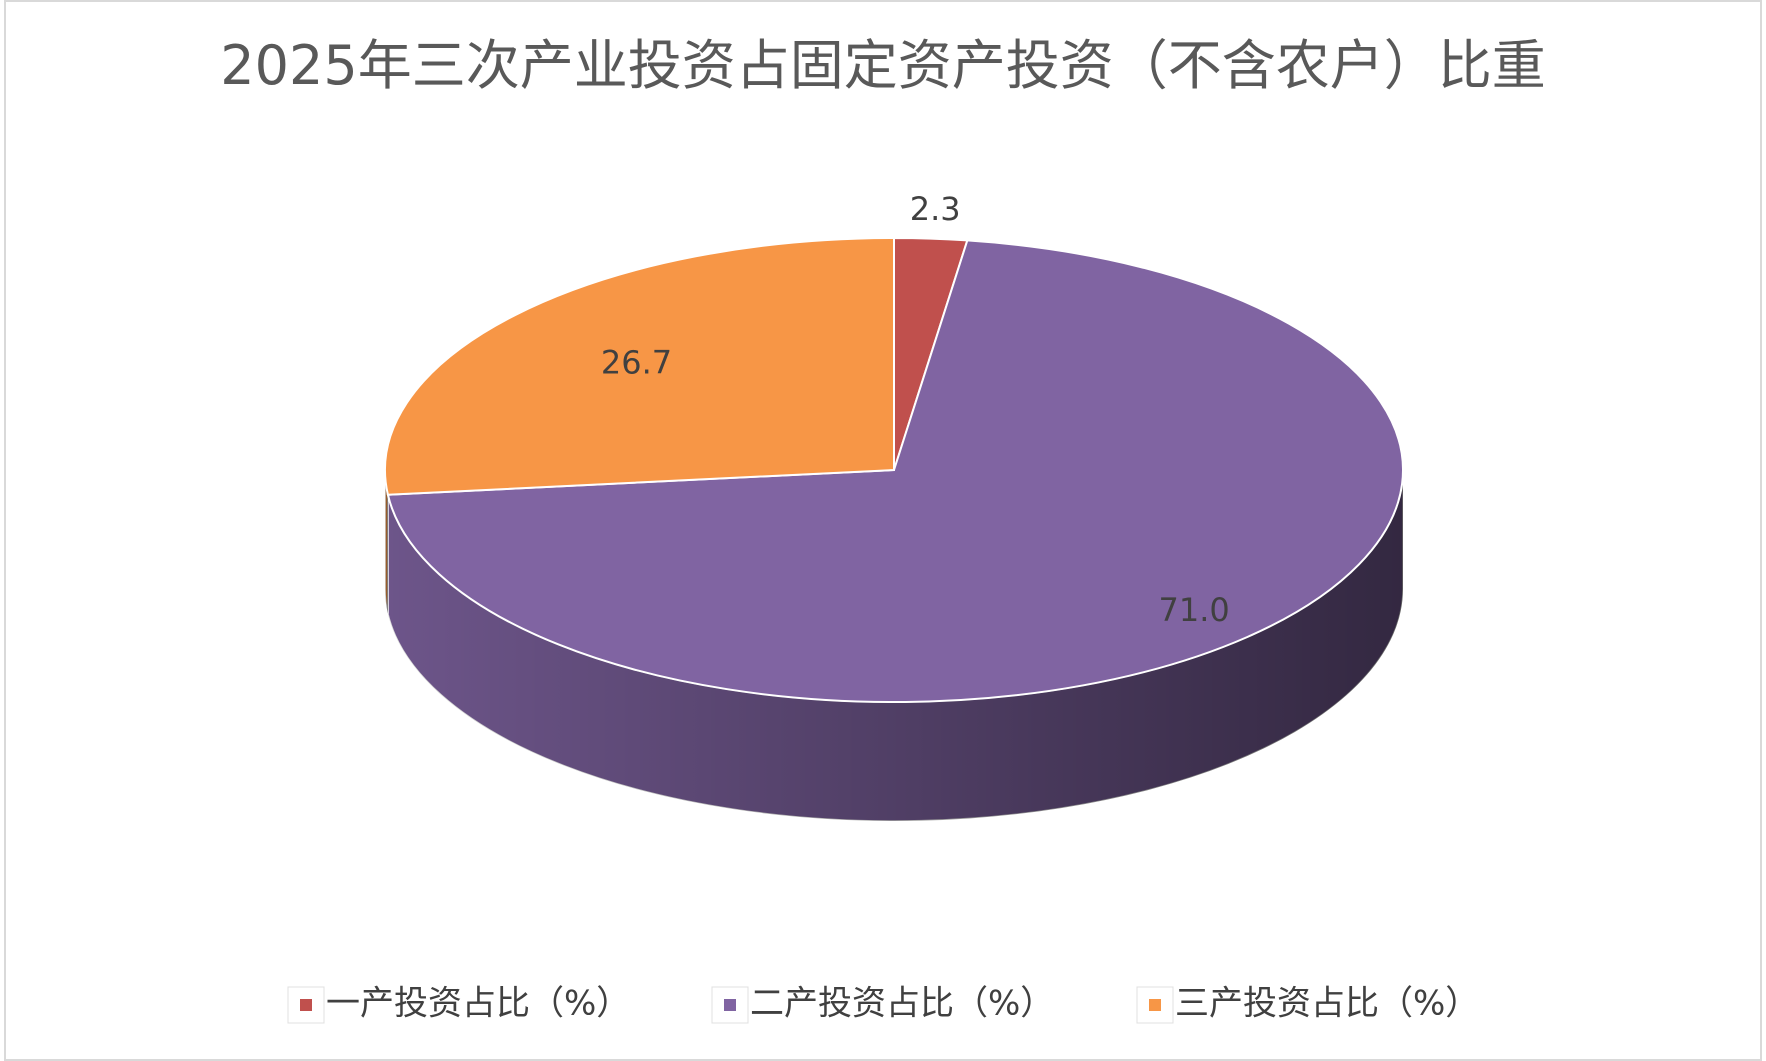 The height and width of the screenshot is (1061, 1766). I want to click on legend-label: 二产投资占比（%）, so click(902, 1004).